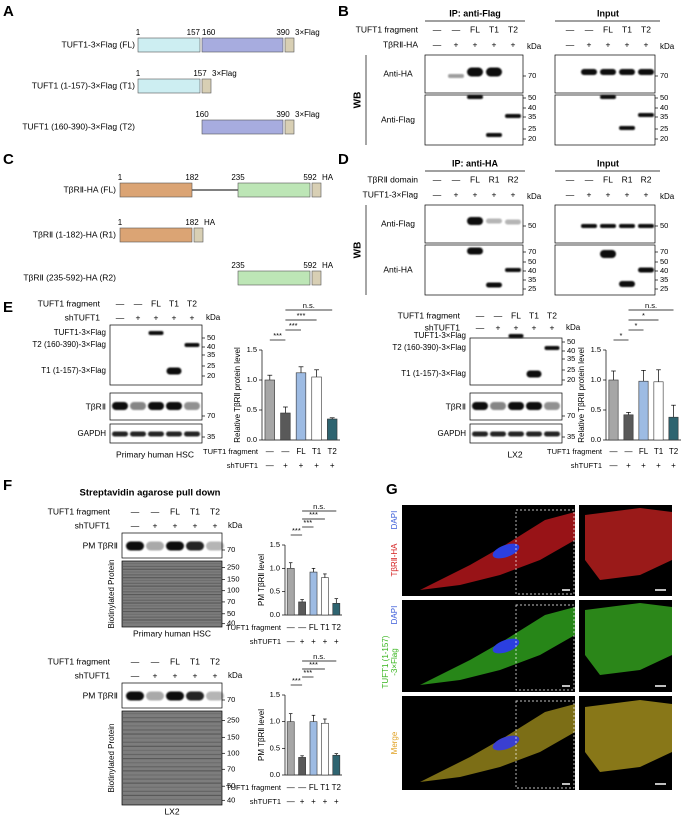 The height and width of the screenshot is (838, 685). What do you see at coordinates (175, 511) in the screenshot?
I see `lane-label: FL` at bounding box center [175, 511].